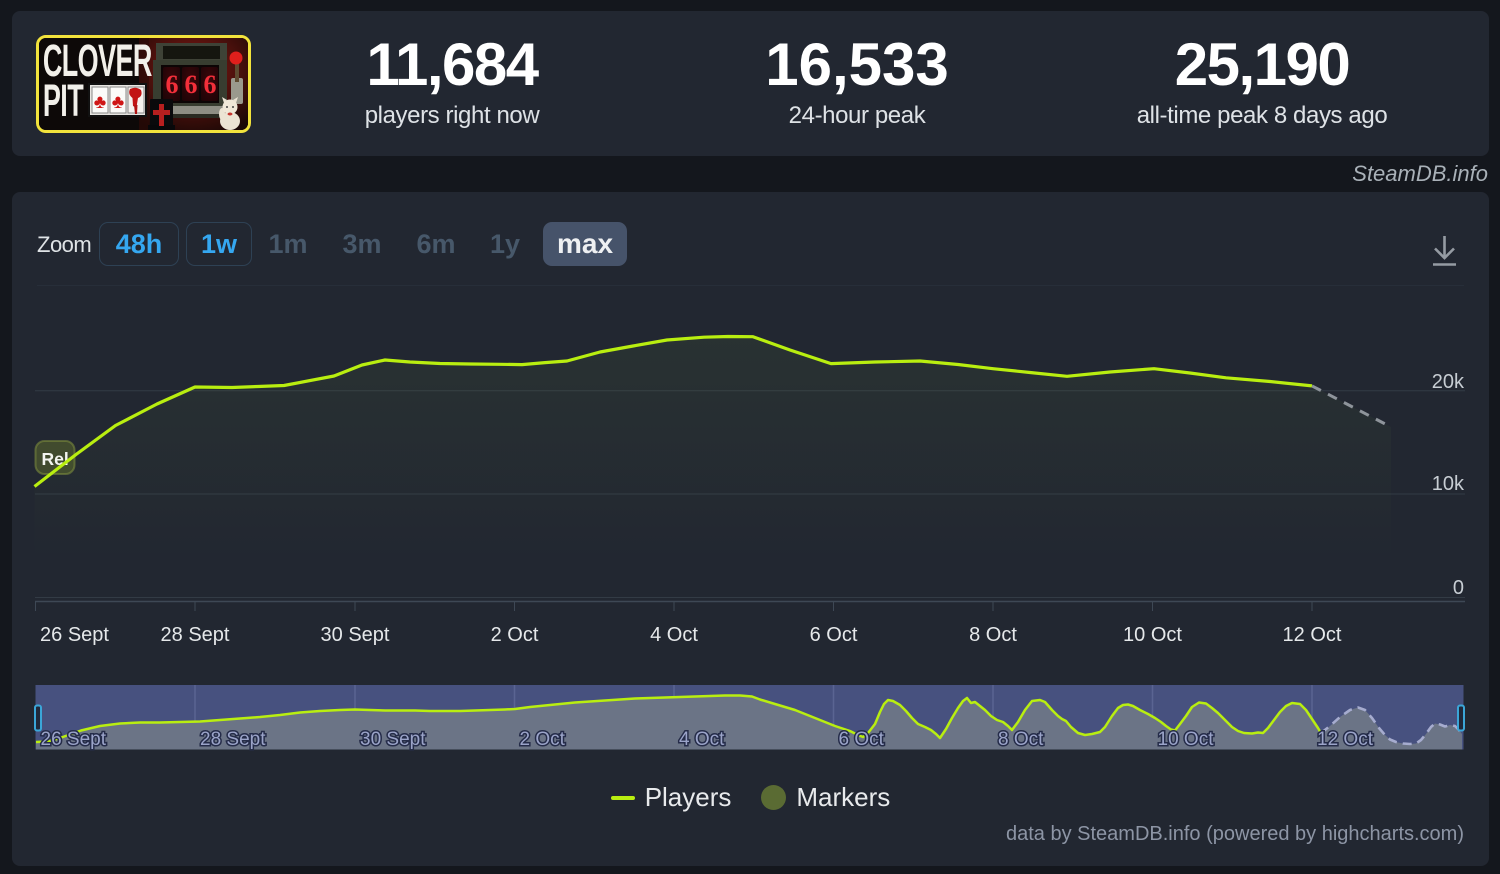  Describe the element at coordinates (1448, 382) in the screenshot. I see `svg-text: 20k` at that location.